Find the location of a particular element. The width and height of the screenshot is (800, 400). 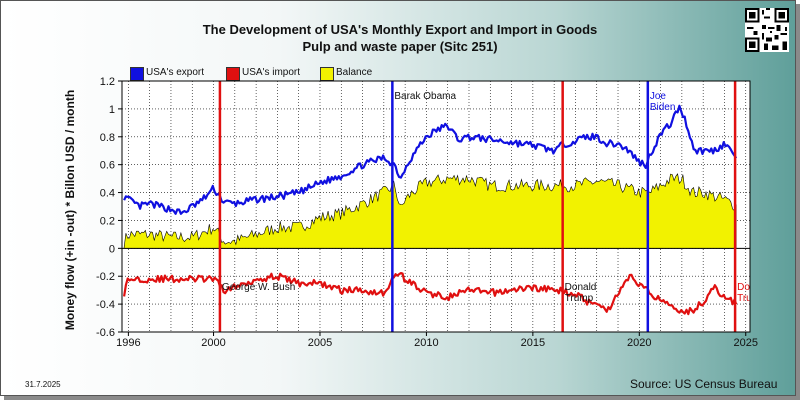

x-tick-label: 2025 is located at coordinates (746, 343).